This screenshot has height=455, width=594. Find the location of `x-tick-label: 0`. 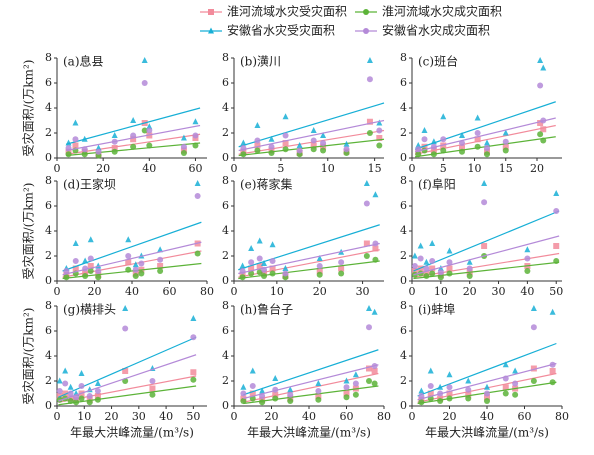

x-tick-label: 0 is located at coordinates (57, 168).